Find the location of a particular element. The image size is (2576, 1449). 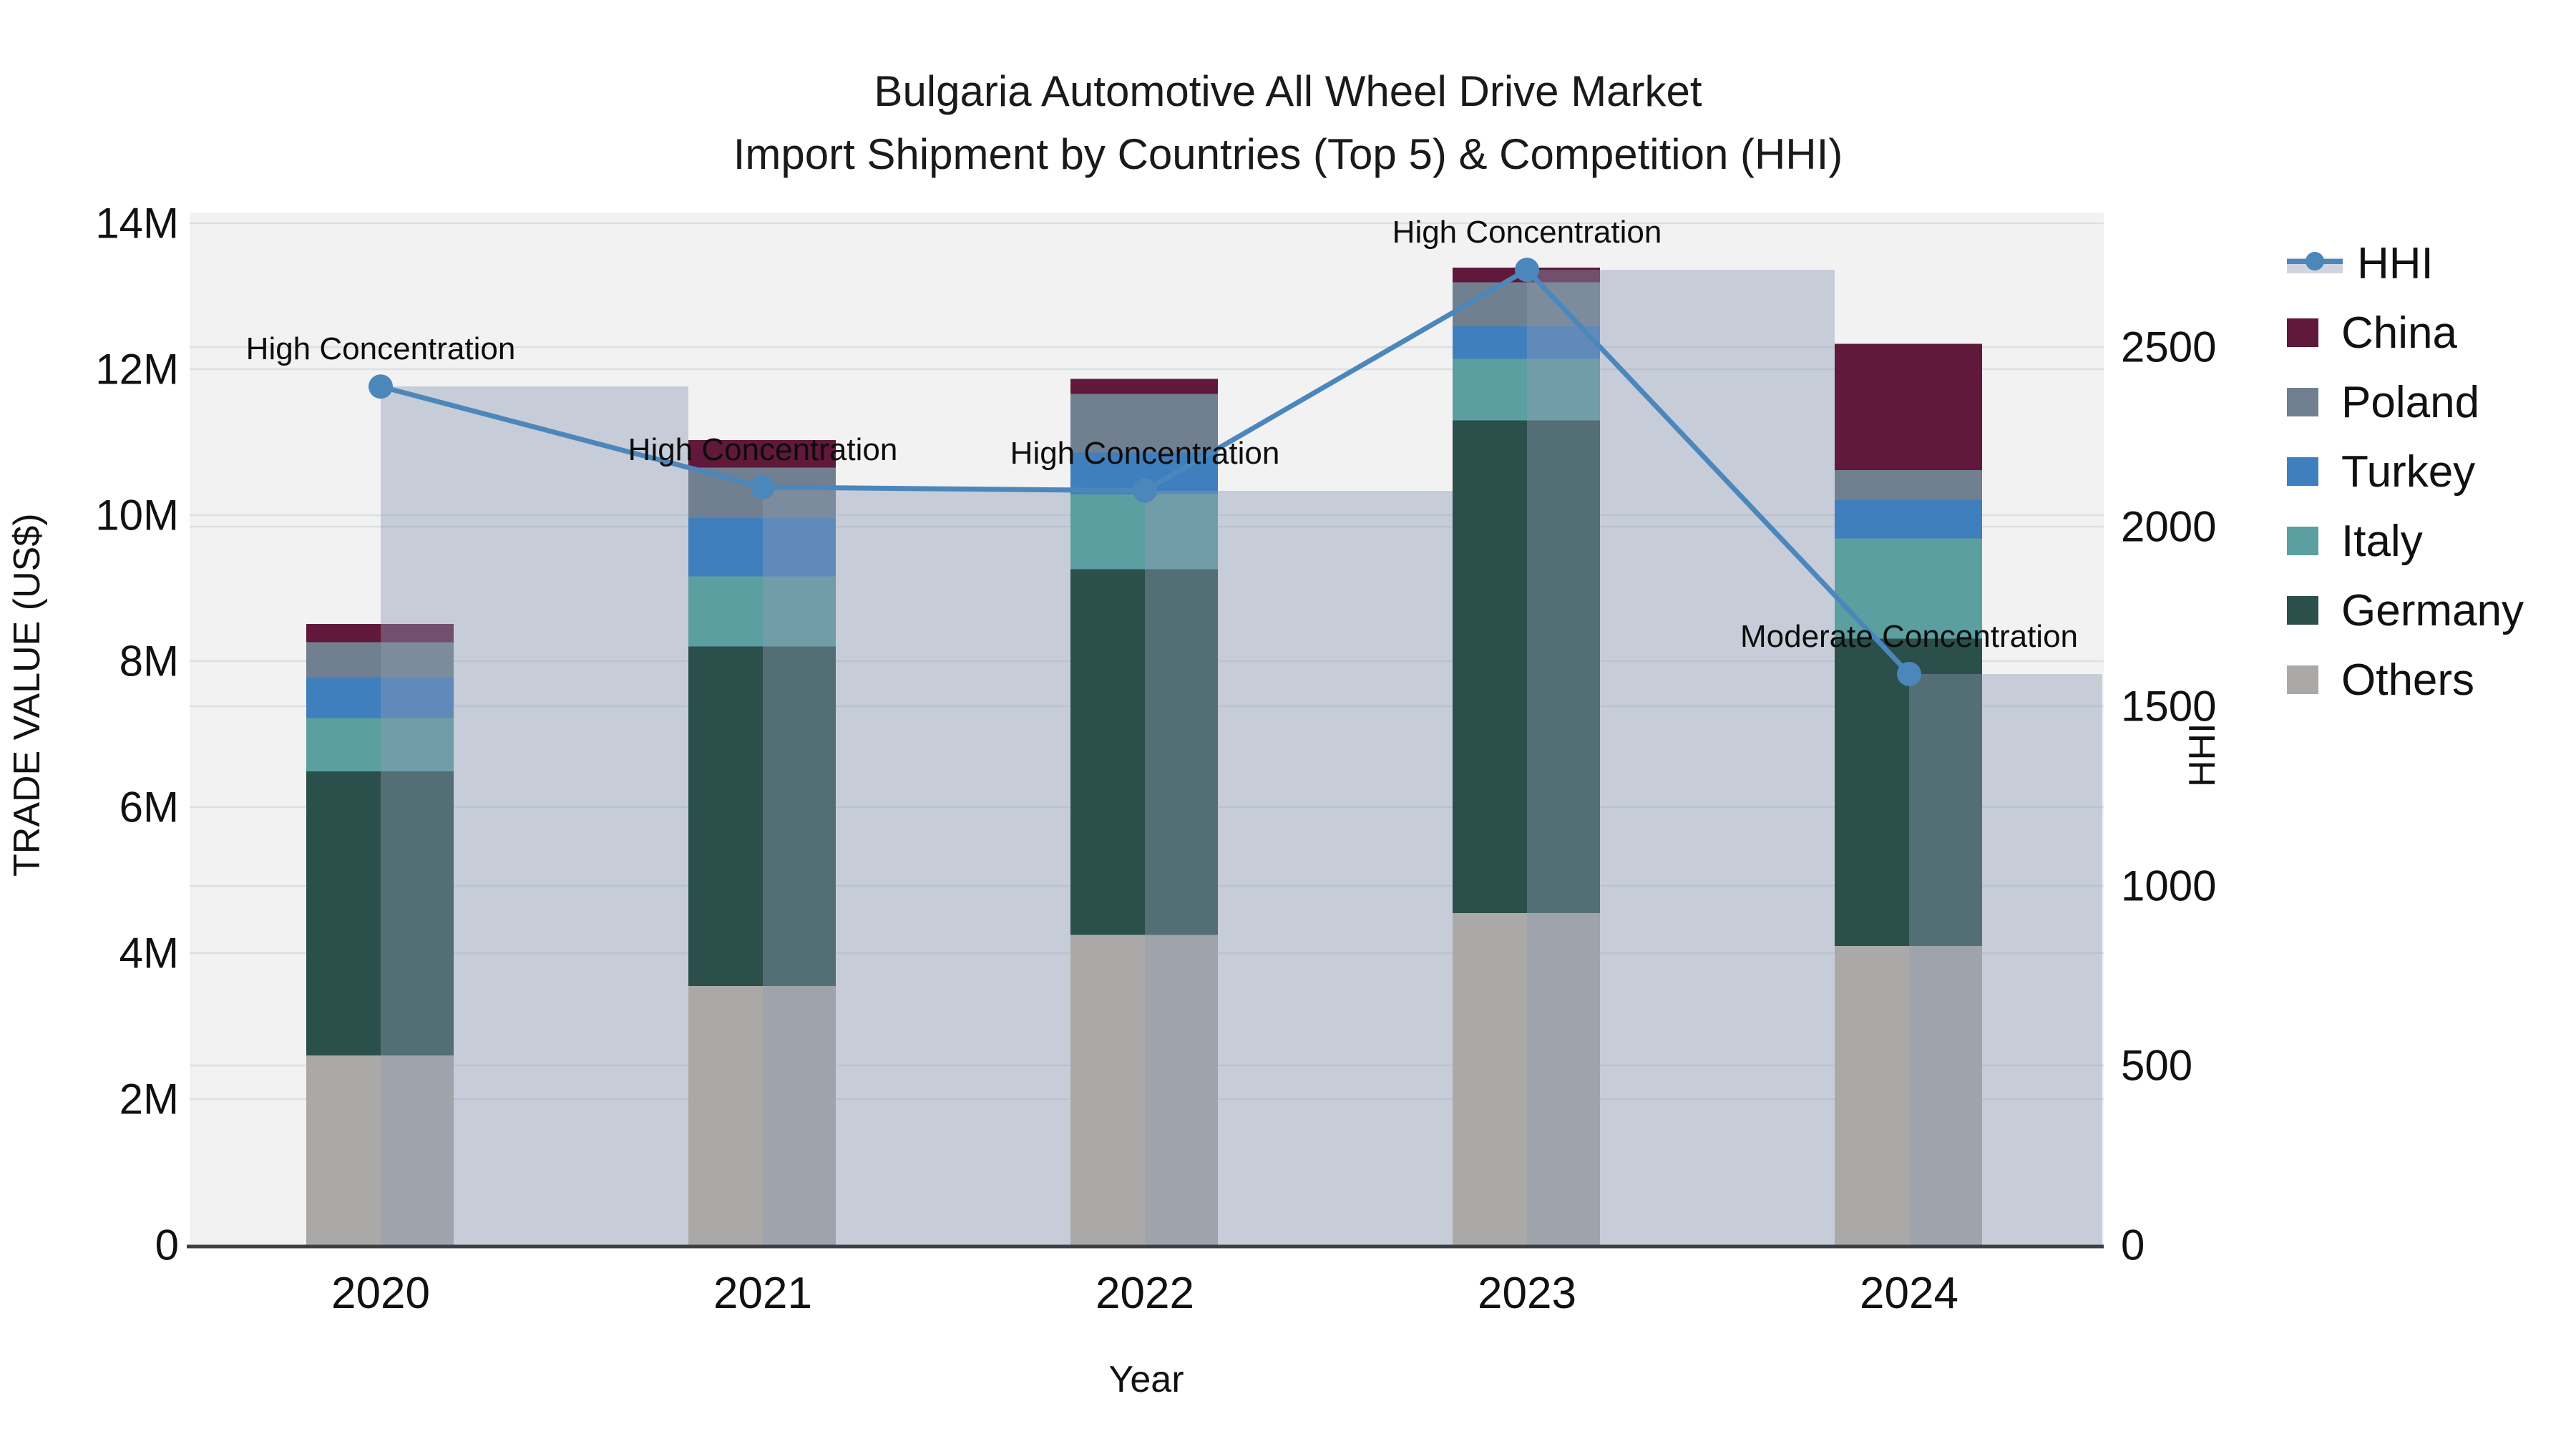

bar-segment-2021-others is located at coordinates (762, 1115).